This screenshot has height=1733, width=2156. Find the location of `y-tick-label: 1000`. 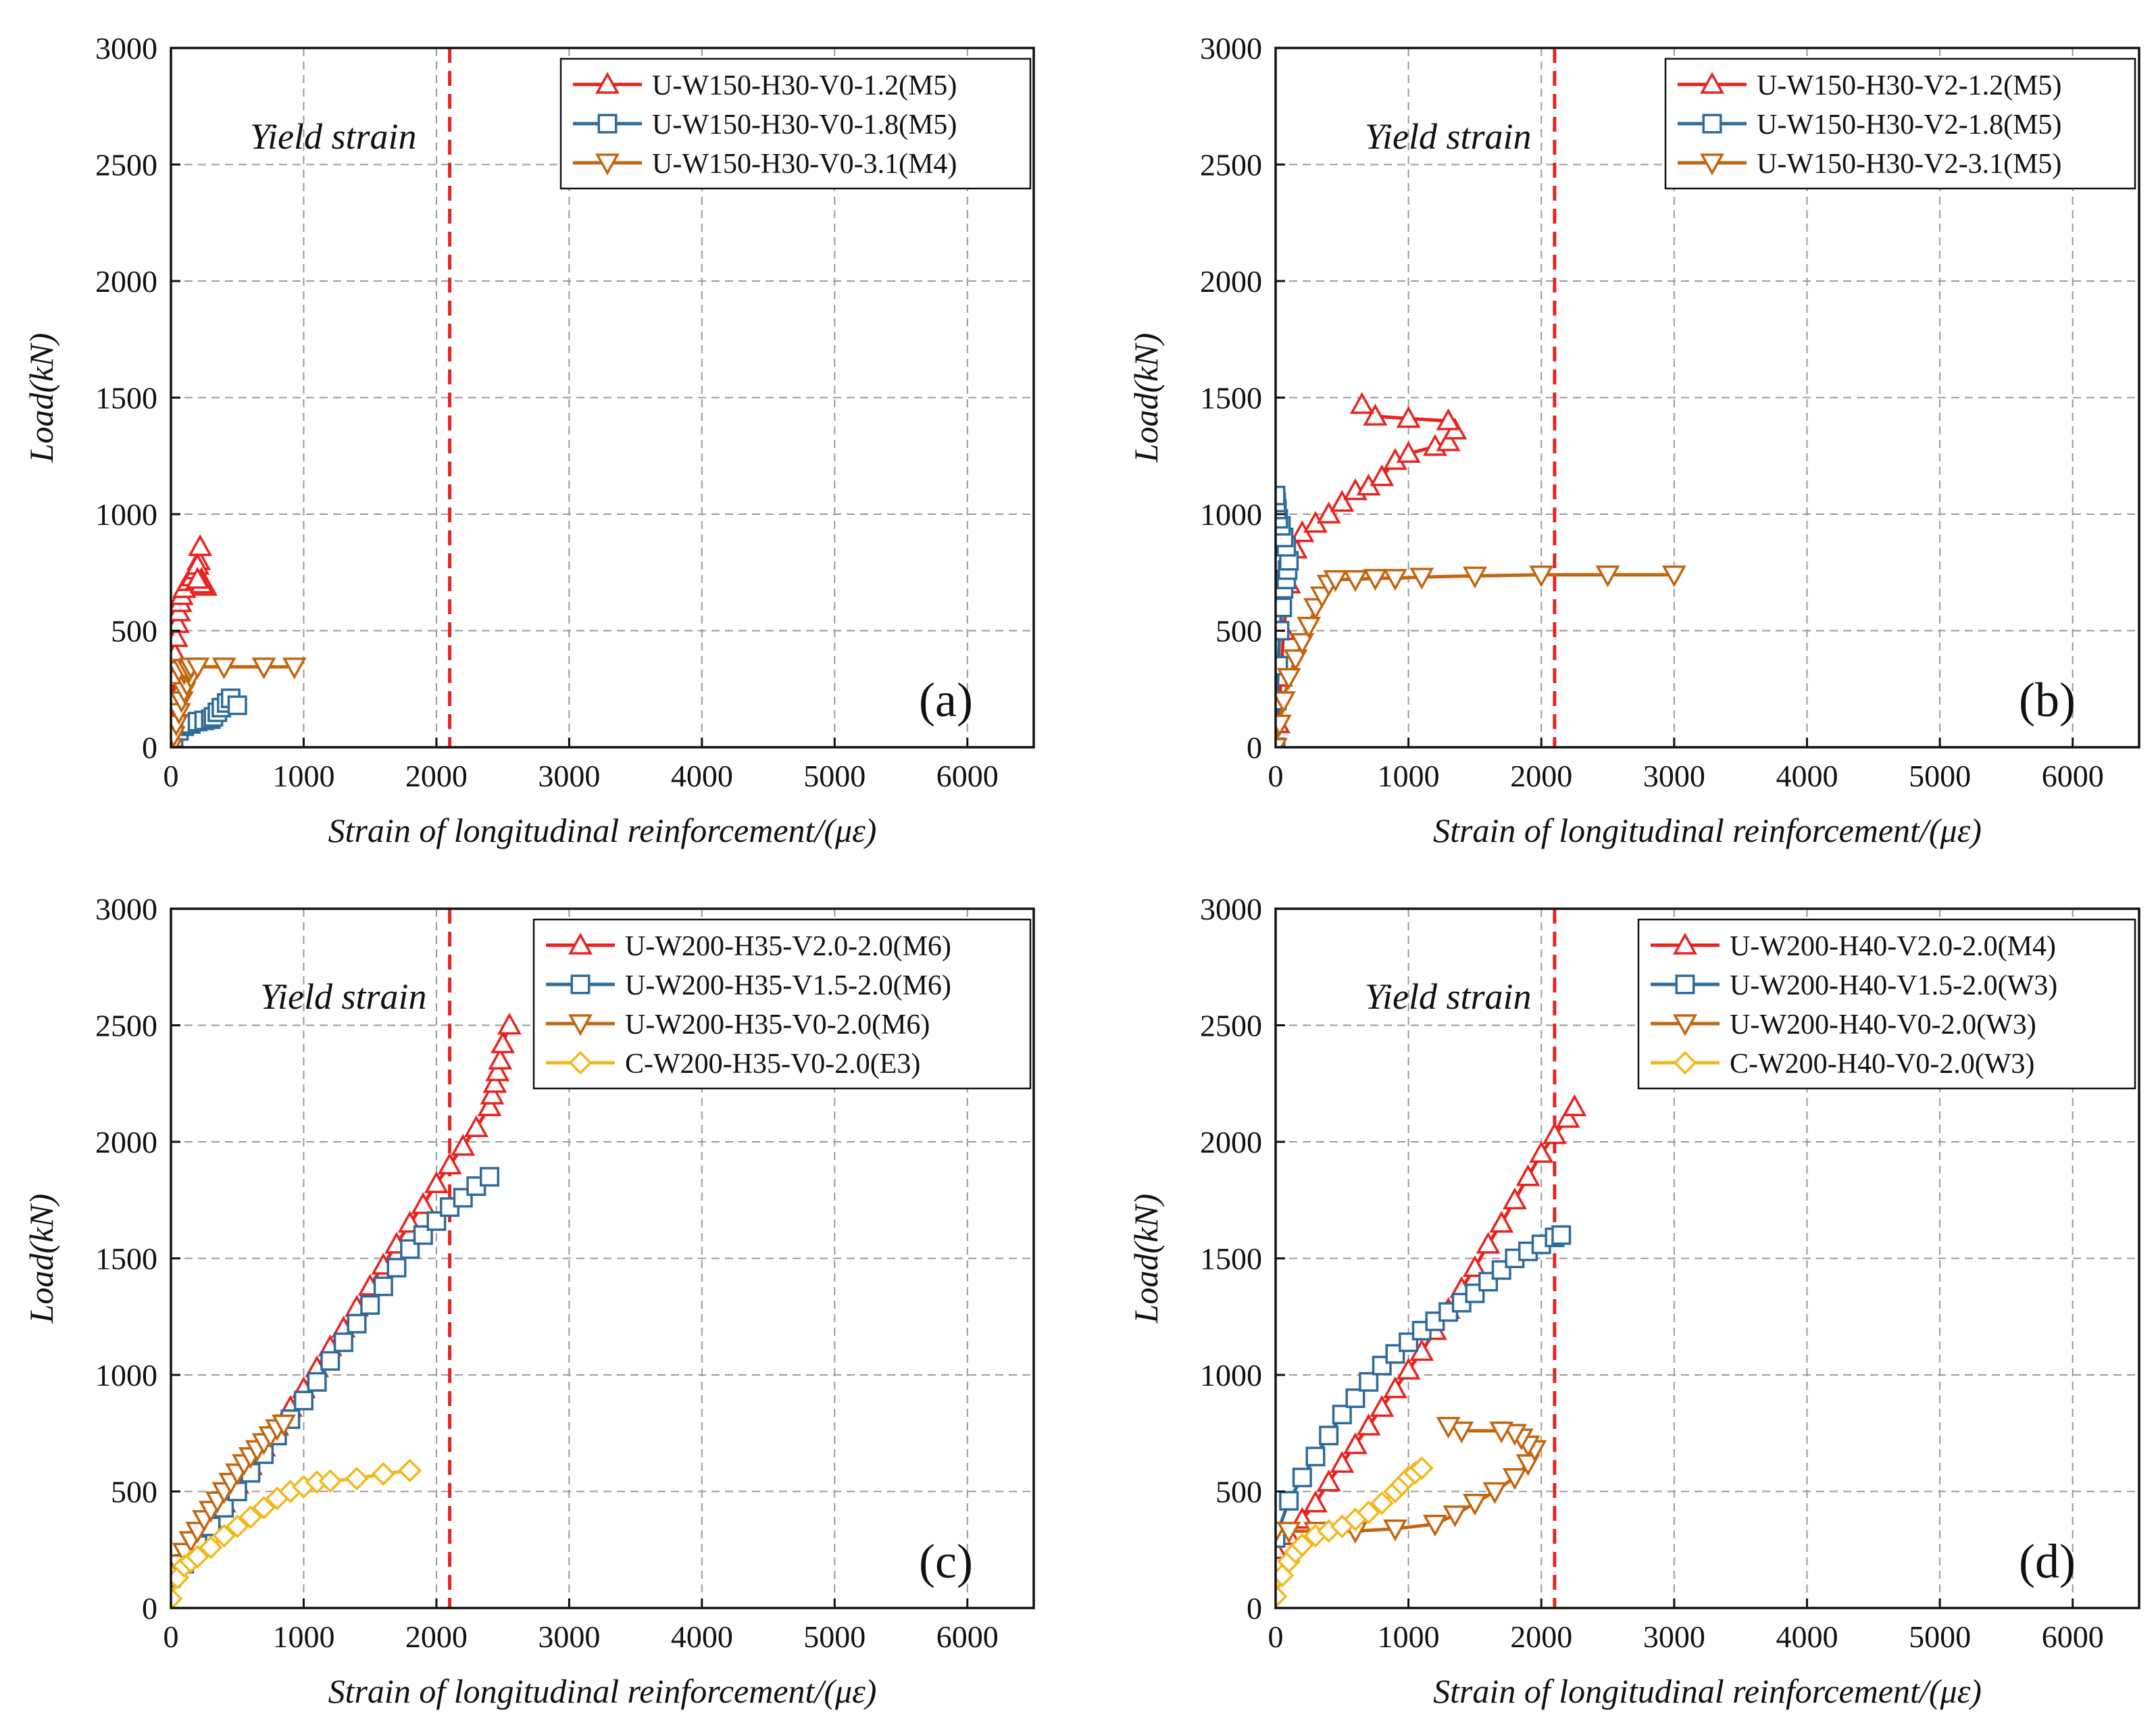

y-tick-label: 1000 is located at coordinates (126, 514).